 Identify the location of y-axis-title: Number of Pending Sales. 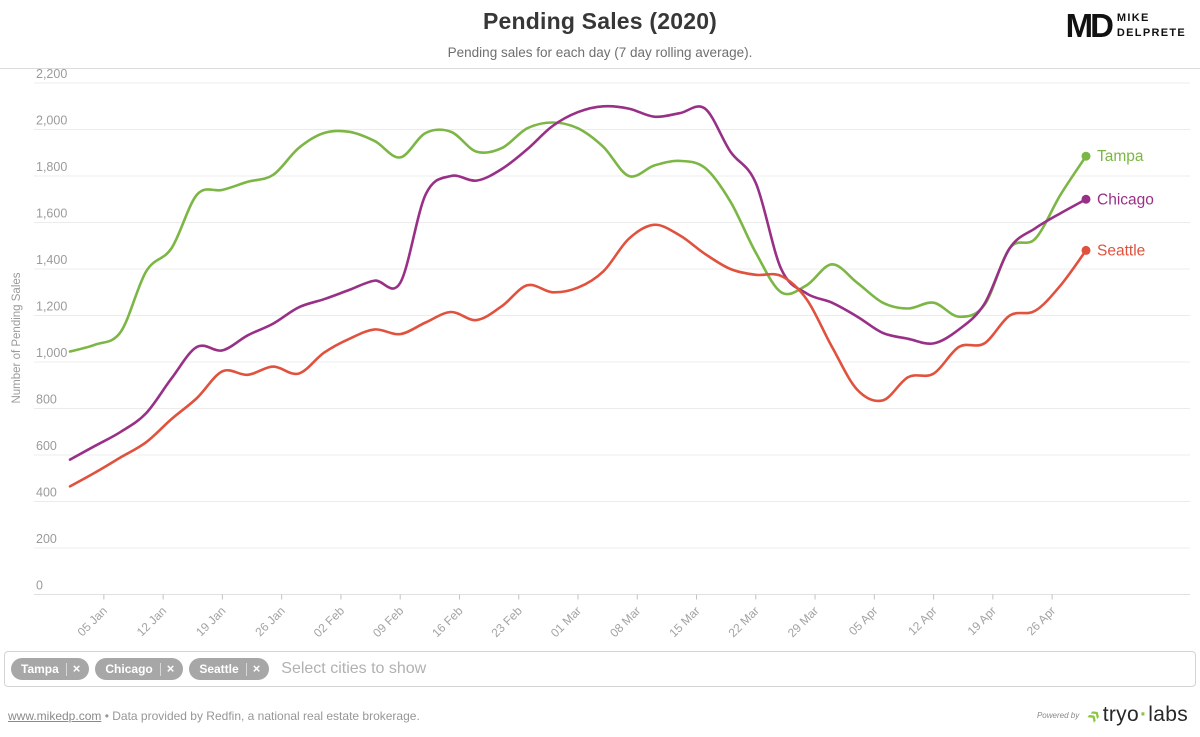
(17, 337).